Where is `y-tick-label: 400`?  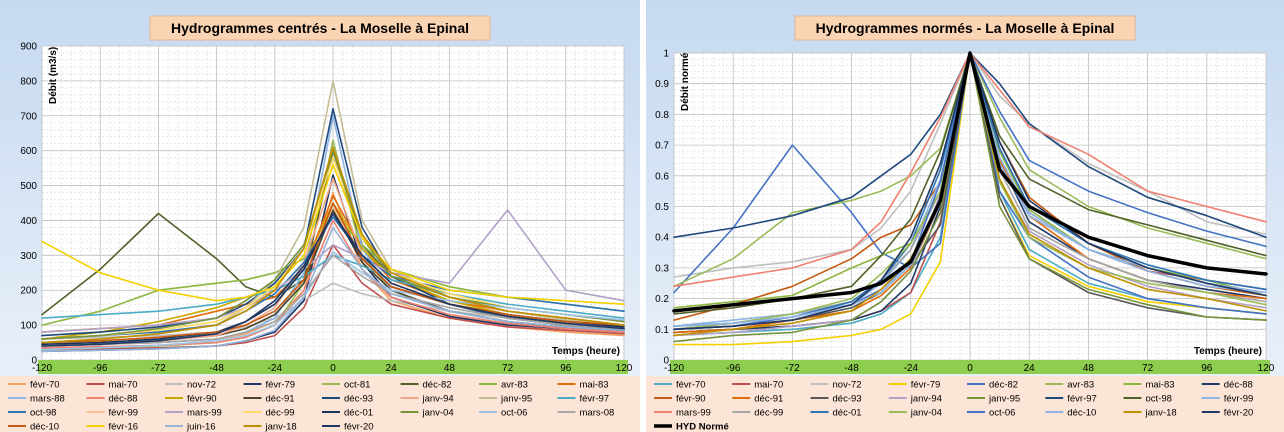
y-tick-label: 400 is located at coordinates (28, 221).